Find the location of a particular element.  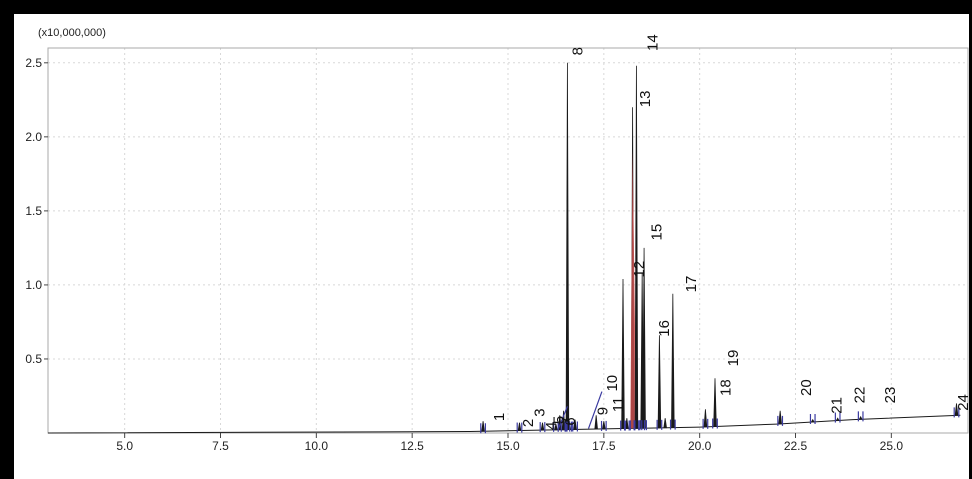

y-unit-label: (x10,000,000) is located at coordinates (72, 33).